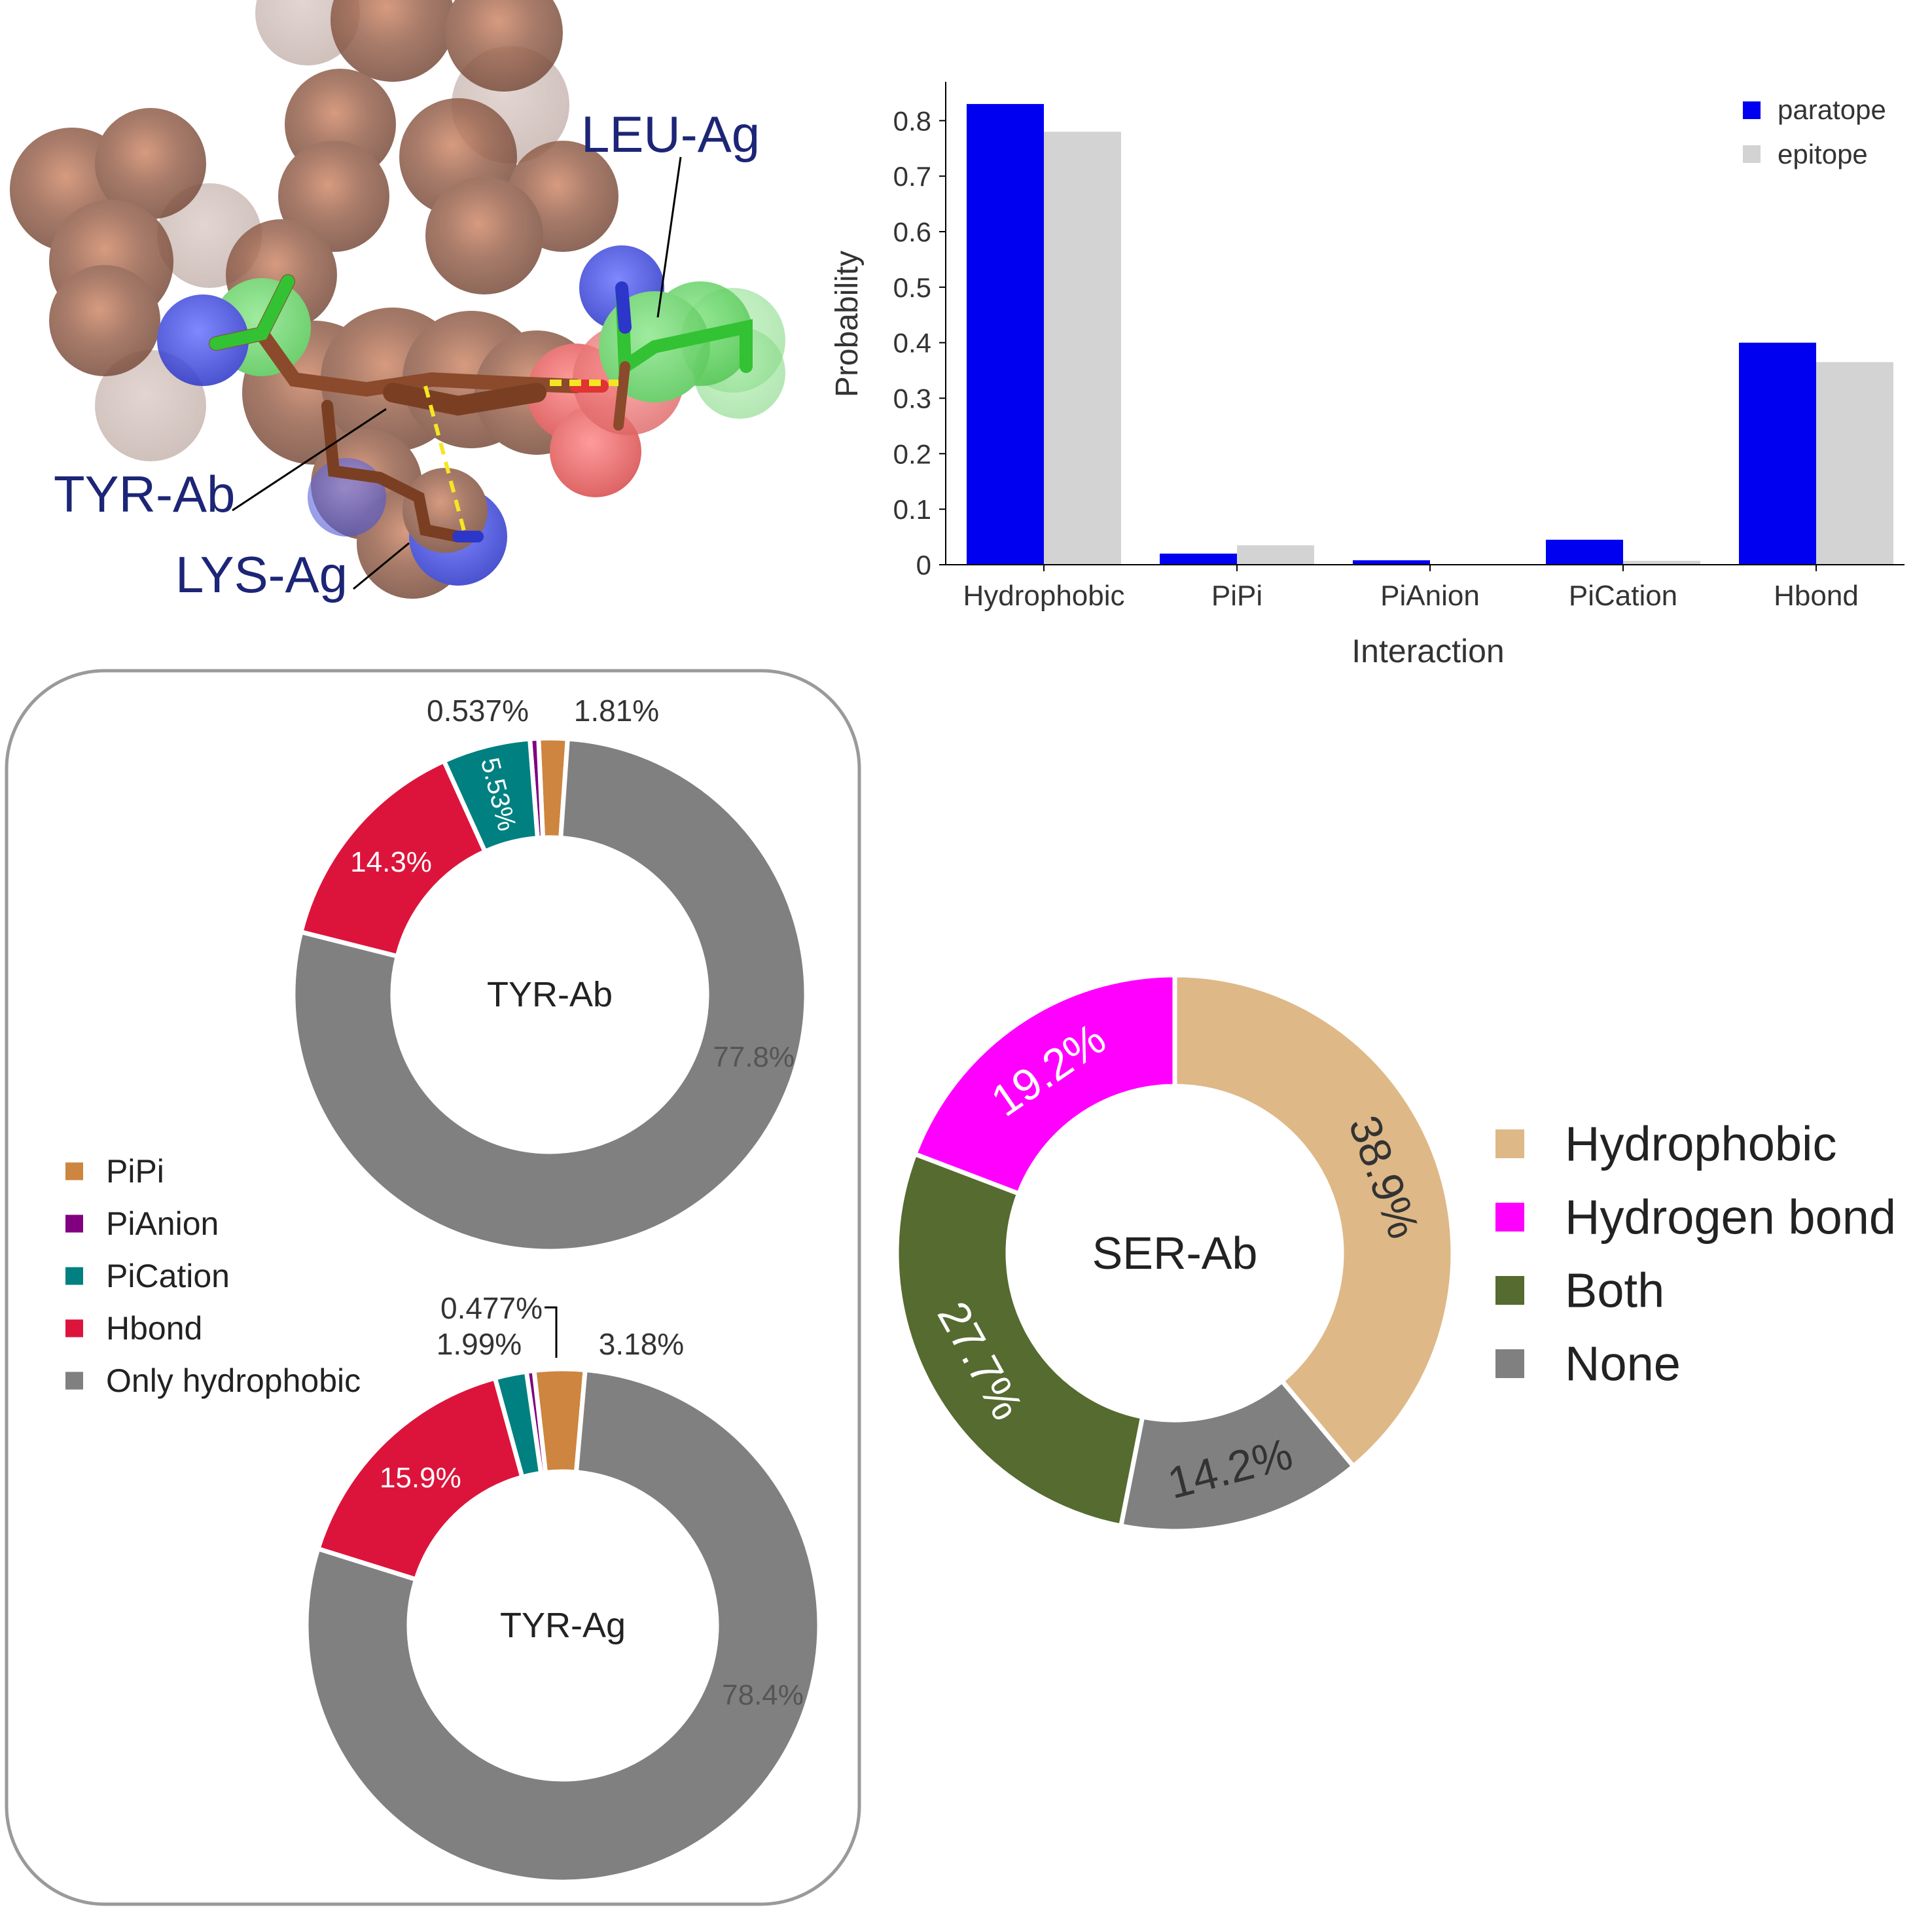  I want to click on legend-swatch-pianion, so click(74, 1223).